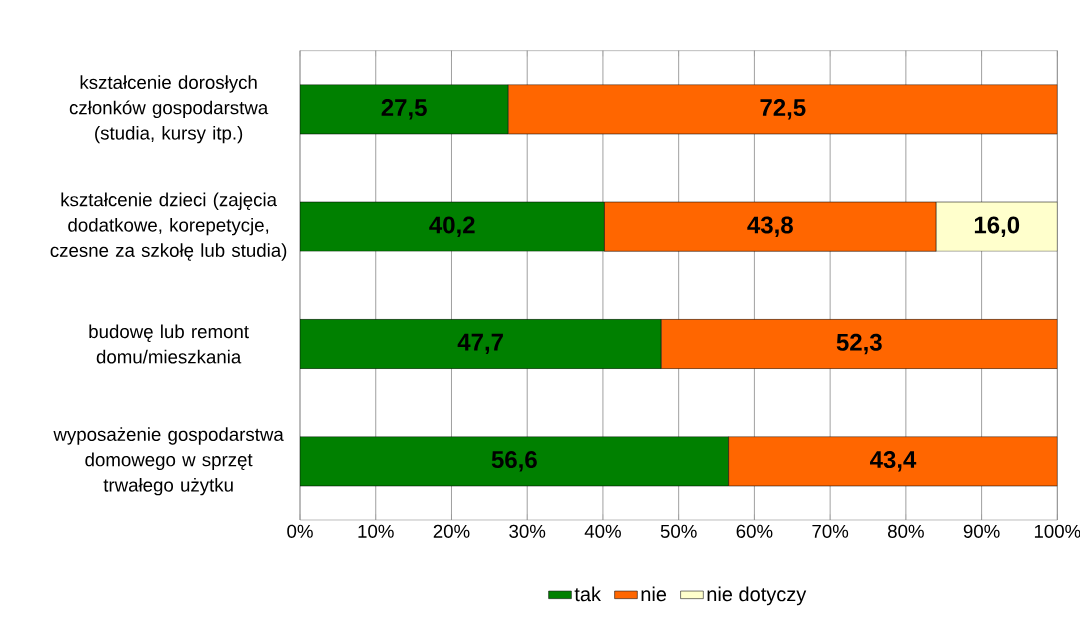  I want to click on data-label: 27,5, so click(404, 109).